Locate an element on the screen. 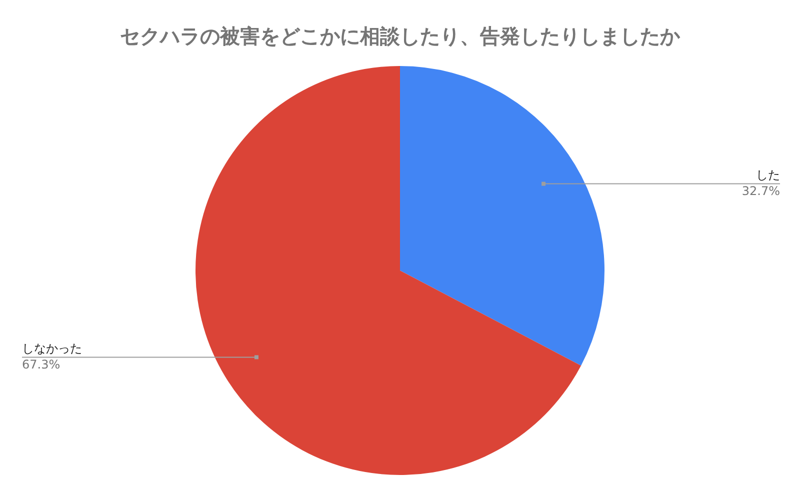 Image resolution: width=800 pixels, height=495 pixels. chart-title: セクハラの被害をどこかに相談したり、告発したりしましたか is located at coordinates (400, 36).